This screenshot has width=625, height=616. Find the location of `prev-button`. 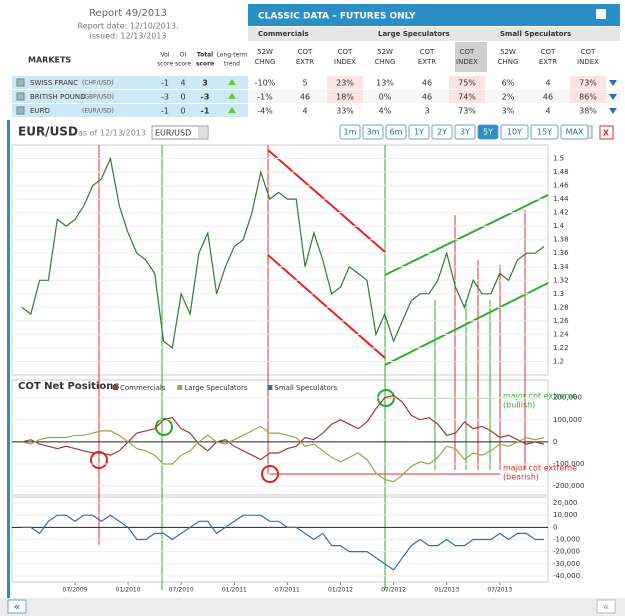

prev-button is located at coordinates (17, 606).